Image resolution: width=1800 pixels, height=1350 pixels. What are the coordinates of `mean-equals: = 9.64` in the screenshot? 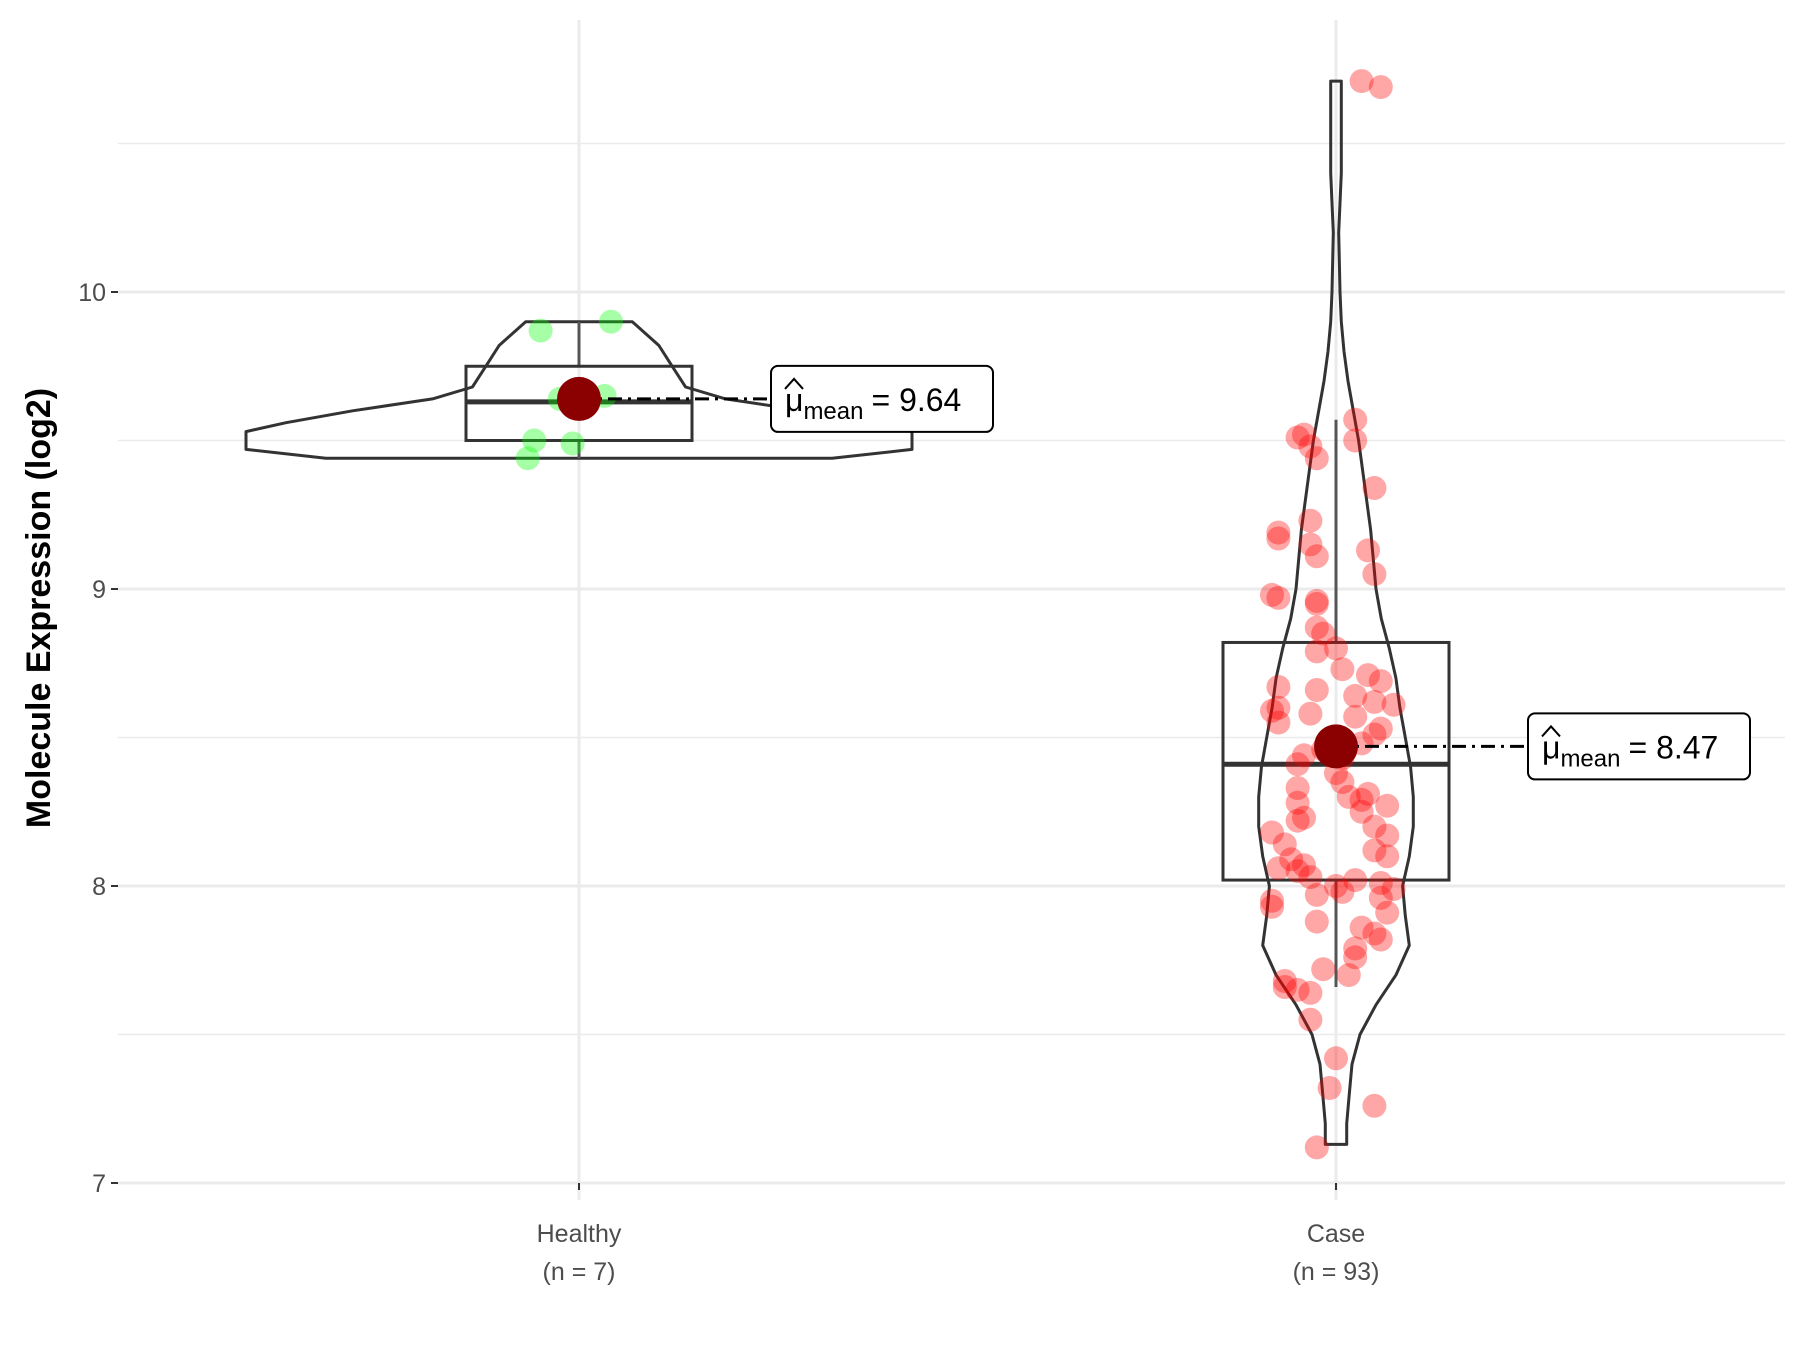 It's located at (916, 400).